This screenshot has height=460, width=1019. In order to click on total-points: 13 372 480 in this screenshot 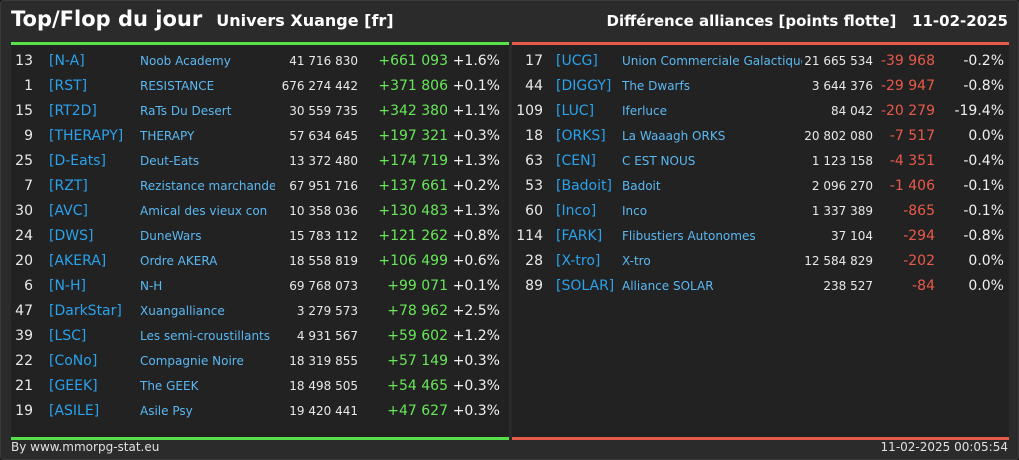, I will do `click(323, 161)`.